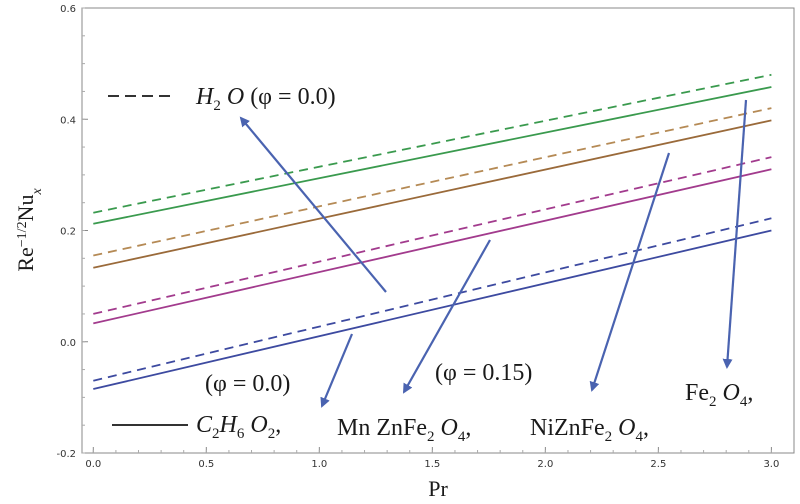  I want to click on annotation-phi-ferro: (φ = 0.15), so click(483, 373).